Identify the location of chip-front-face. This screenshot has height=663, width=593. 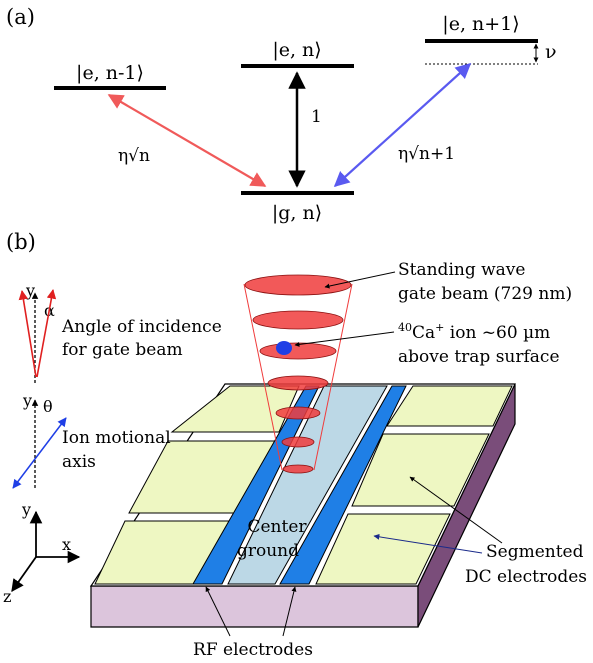
(254, 606).